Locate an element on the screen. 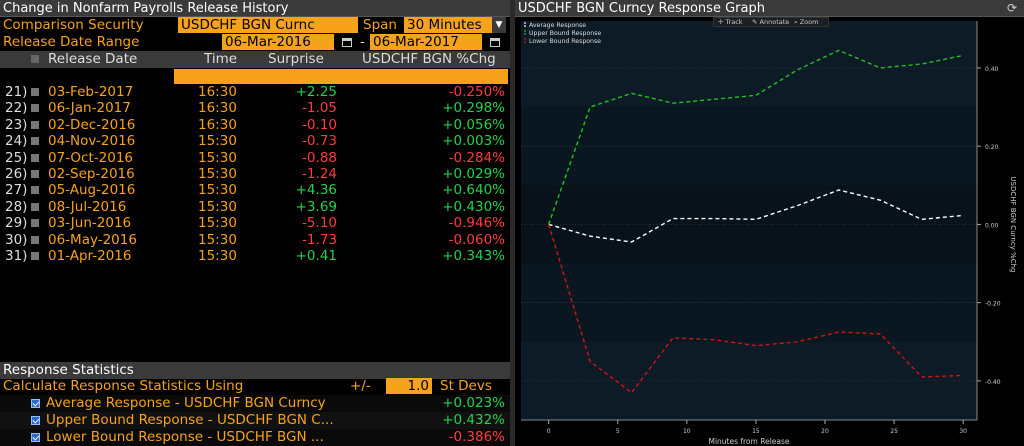 The width and height of the screenshot is (1024, 446). tool-label: Track is located at coordinates (734, 22).